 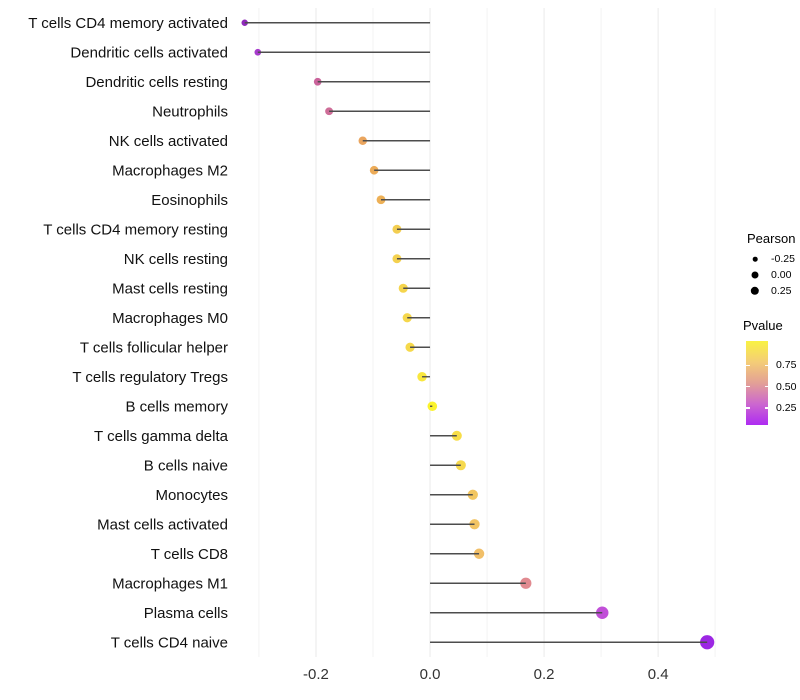 What do you see at coordinates (170, 170) in the screenshot?
I see `y-axis-label: Macrophages M2` at bounding box center [170, 170].